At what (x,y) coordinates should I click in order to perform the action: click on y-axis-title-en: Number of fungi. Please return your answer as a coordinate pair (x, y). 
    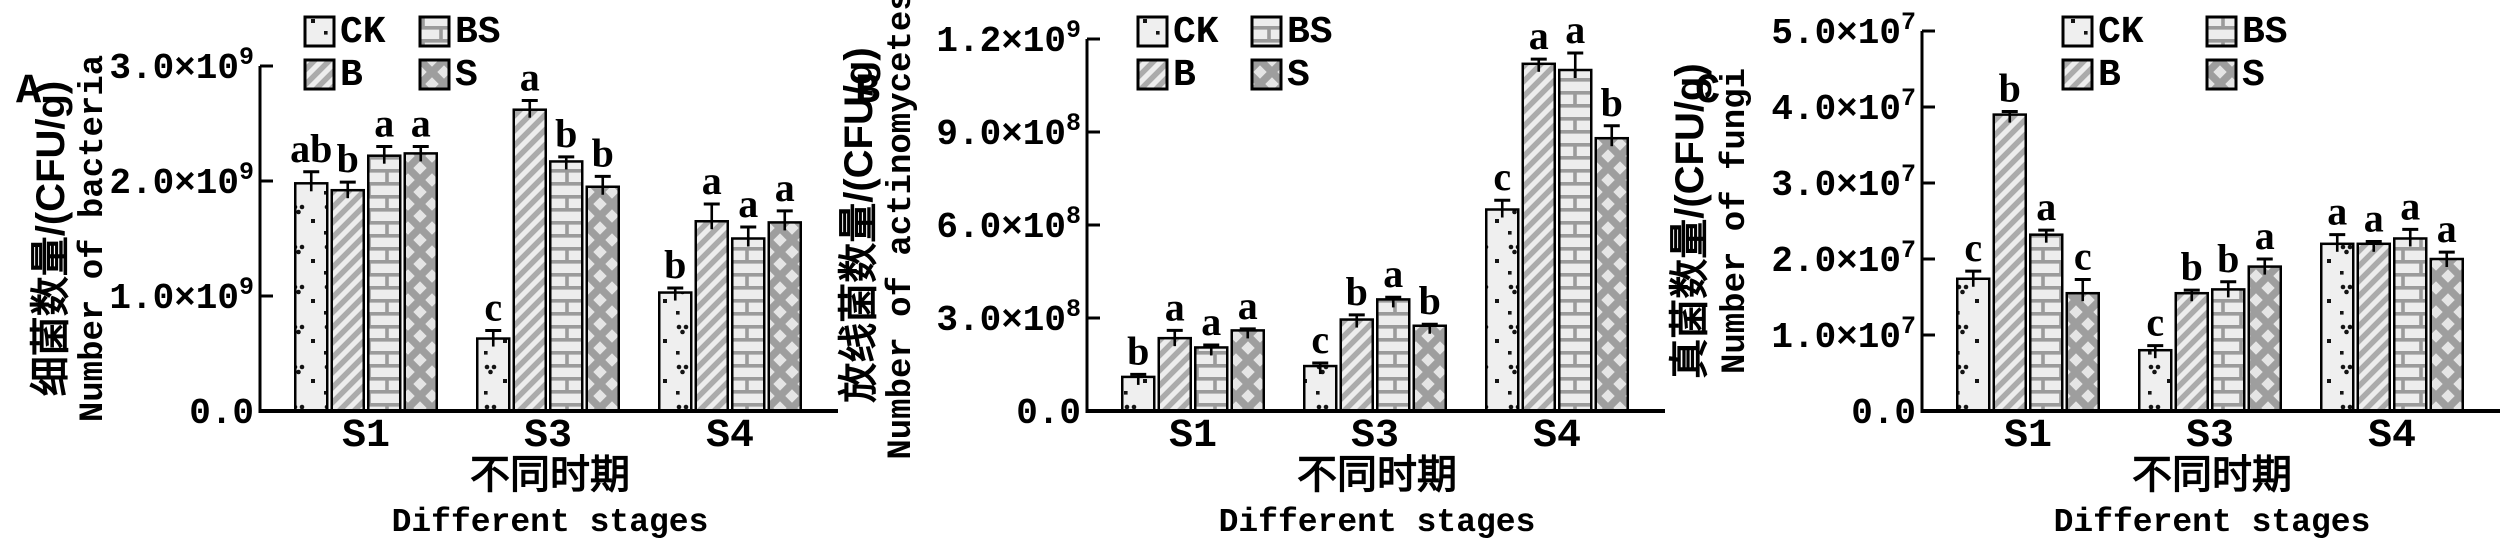
    Looking at the image, I should click on (1736, 221).